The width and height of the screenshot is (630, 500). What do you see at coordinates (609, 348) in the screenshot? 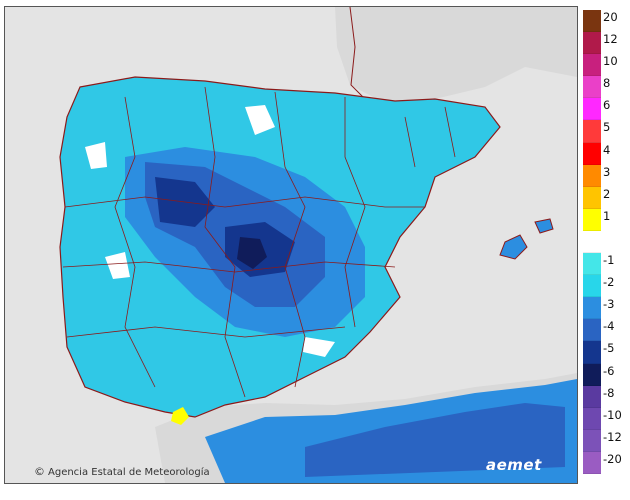
I see `legend-label: -5` at bounding box center [609, 348].